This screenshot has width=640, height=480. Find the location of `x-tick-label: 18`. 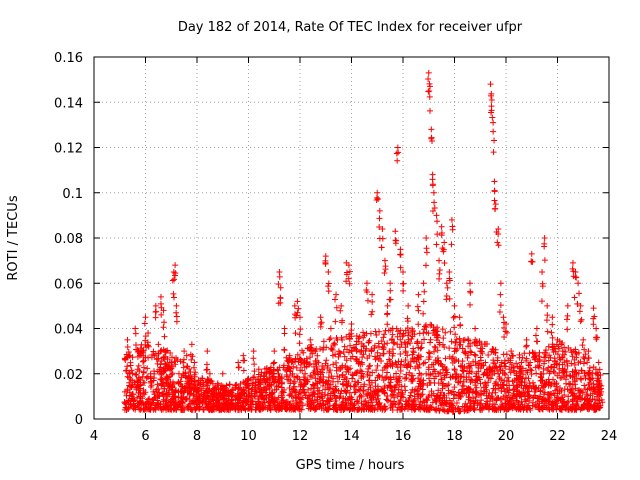

x-tick-label: 18 is located at coordinates (454, 436).